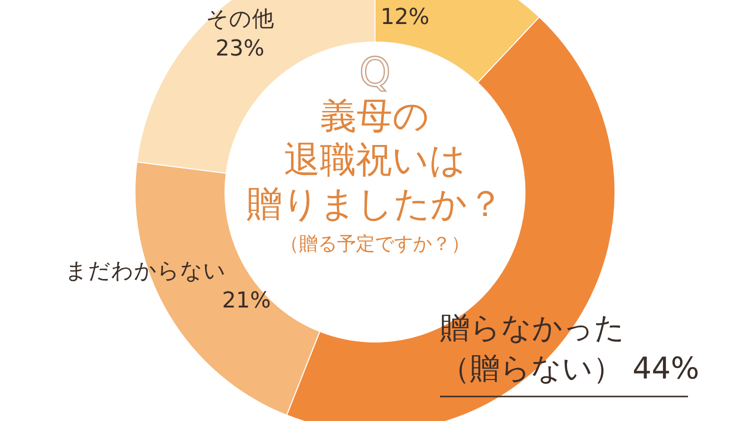 The width and height of the screenshot is (750, 421). I want to click on data-label: 23%, so click(240, 49).